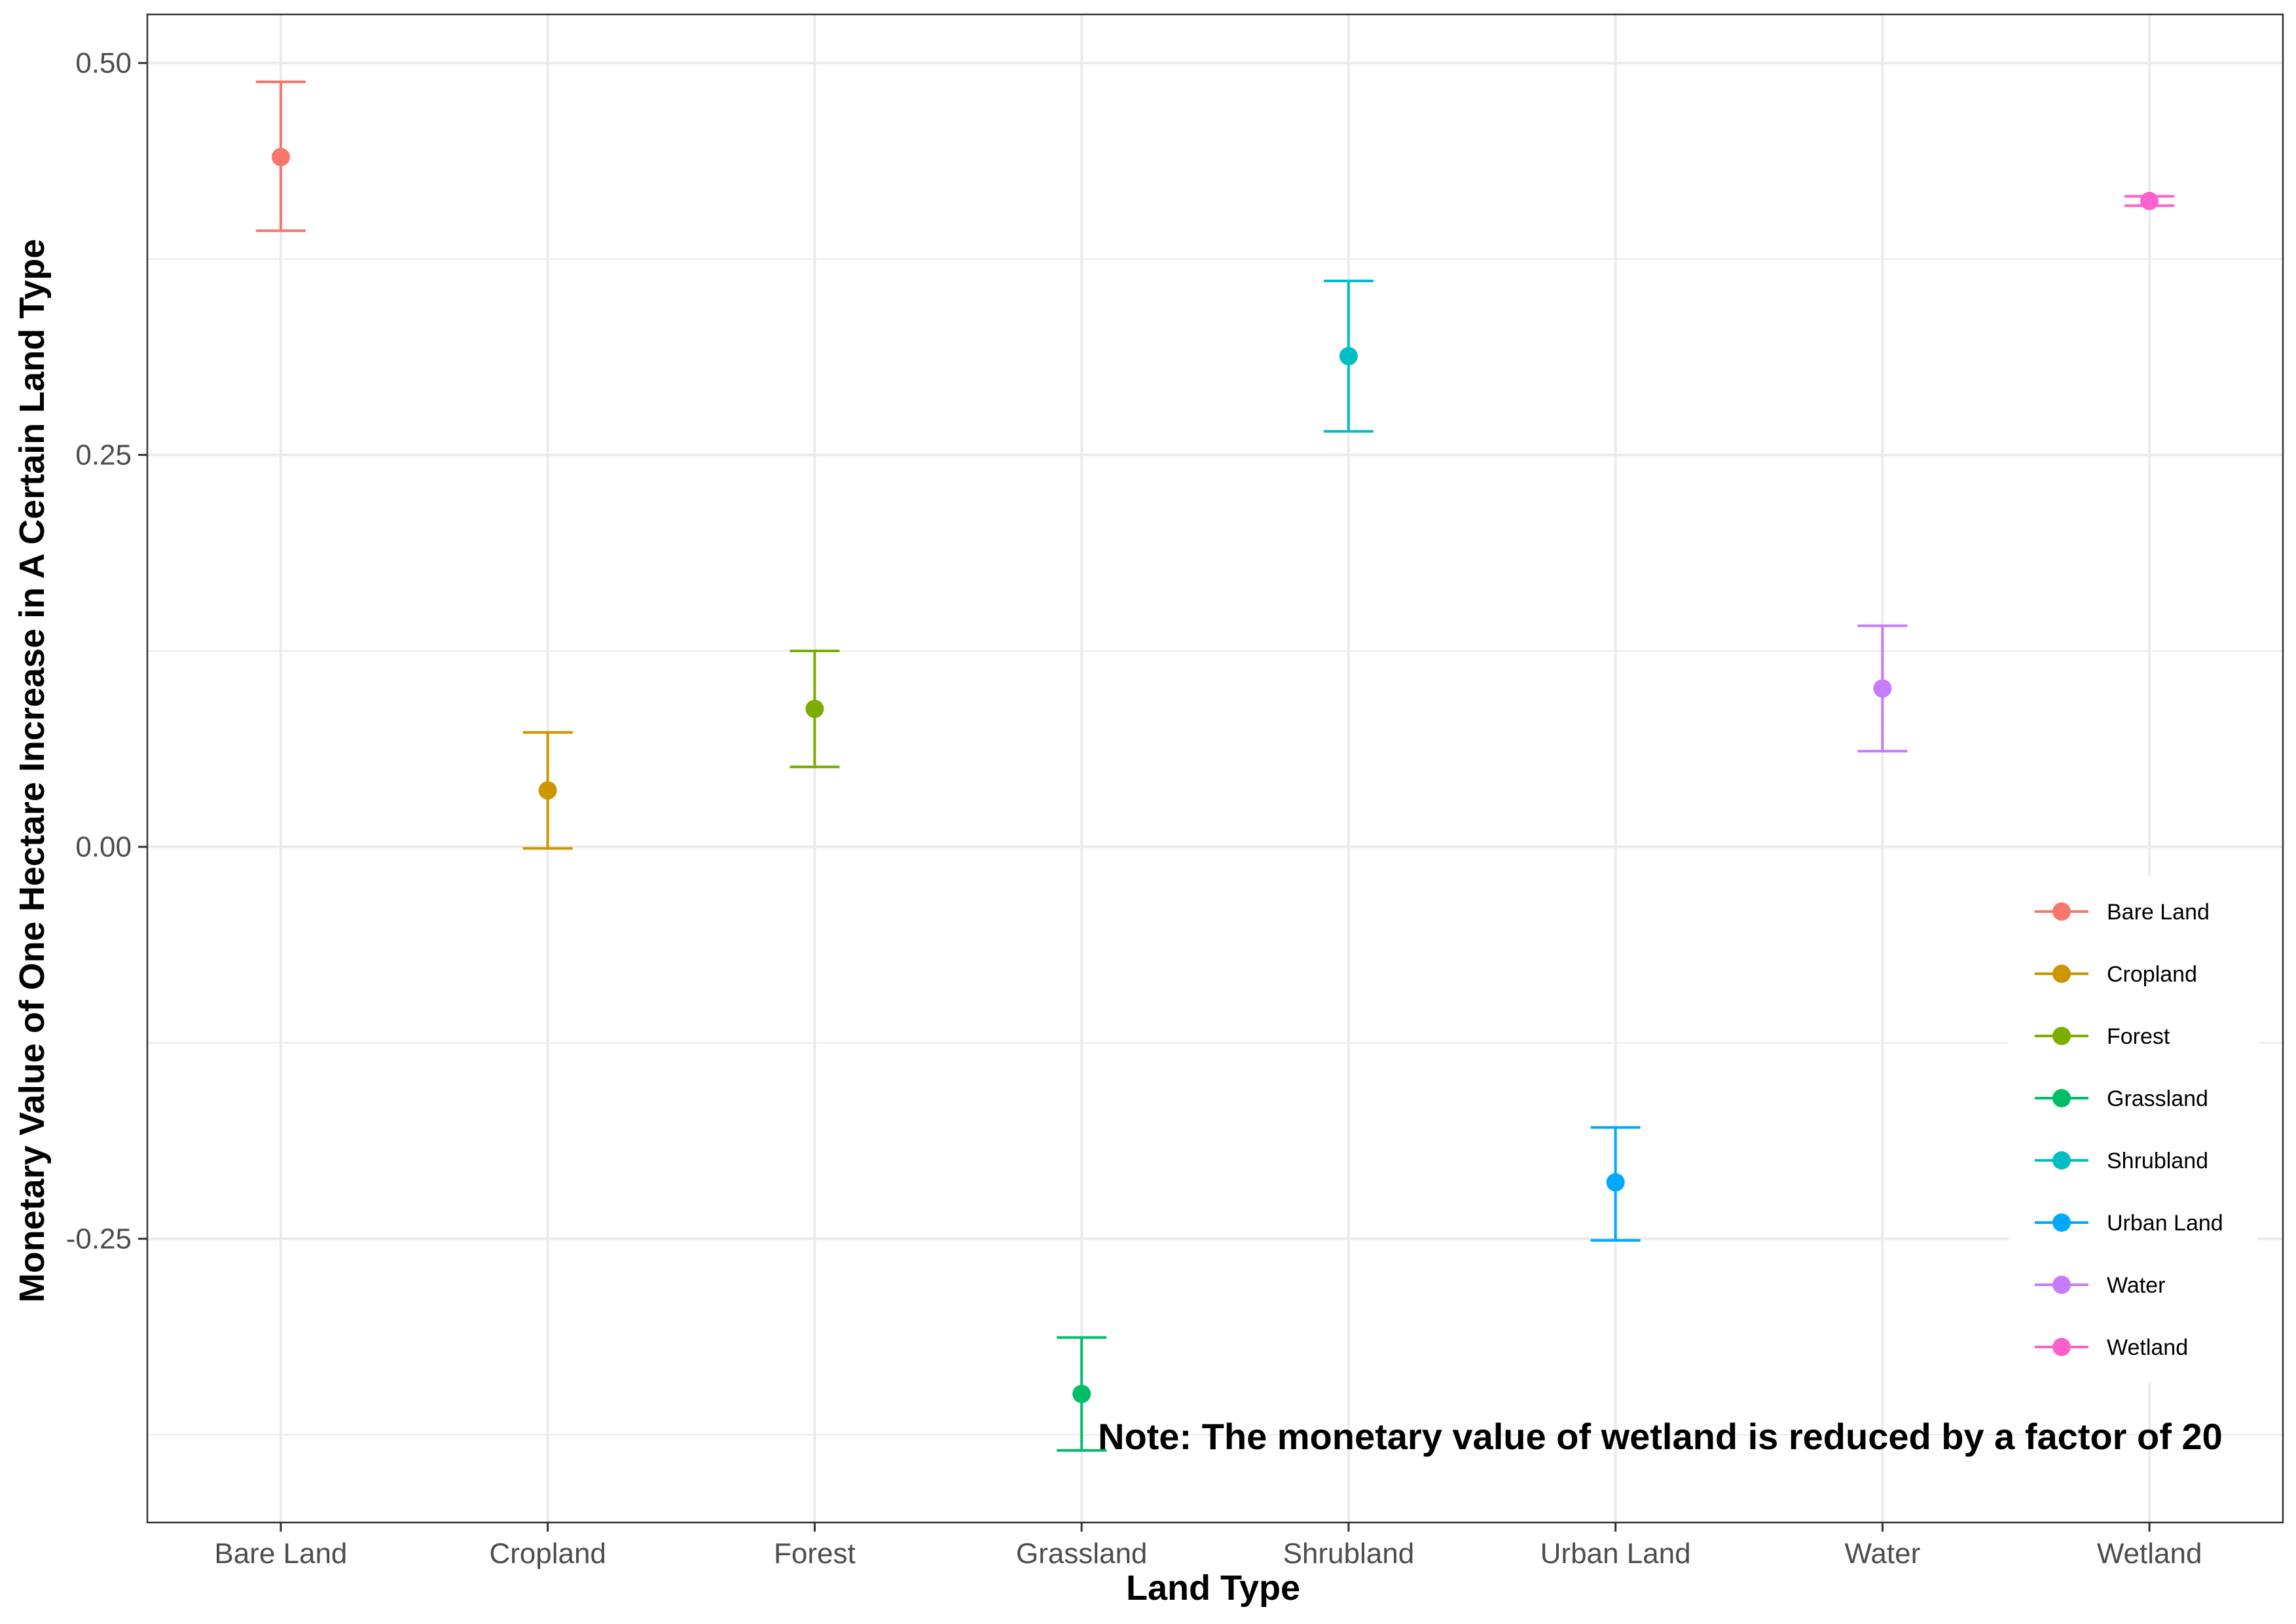  I want to click on y-tick-label: 0.25, so click(103, 455).